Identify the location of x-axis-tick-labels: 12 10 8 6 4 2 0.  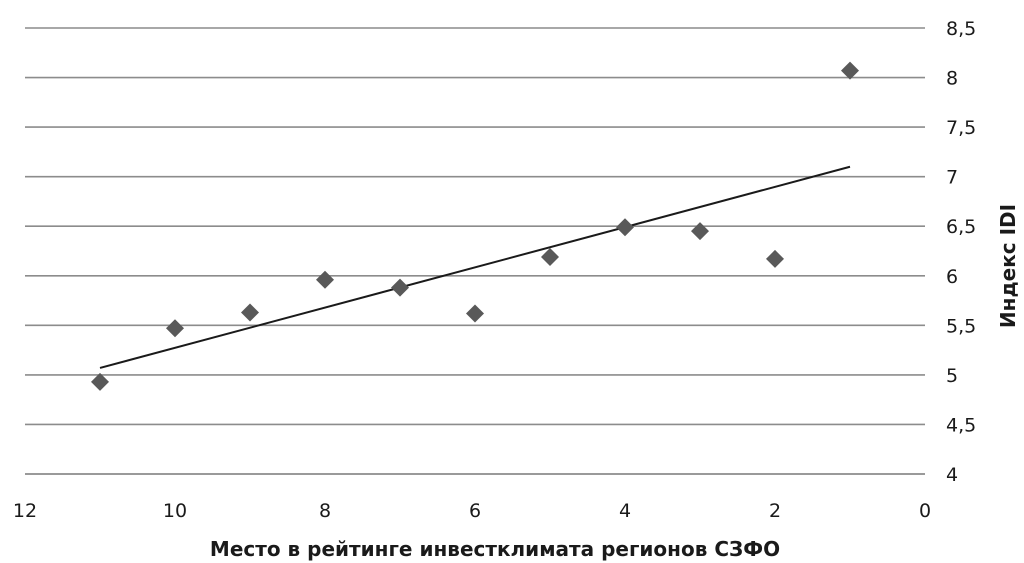
(472, 511).